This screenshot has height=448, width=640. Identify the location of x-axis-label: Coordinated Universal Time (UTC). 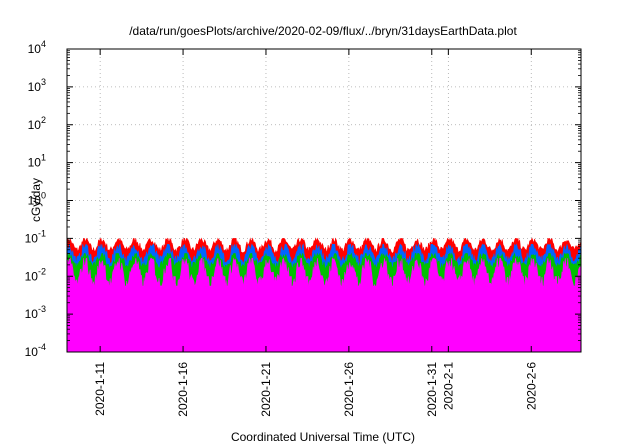
(323, 437).